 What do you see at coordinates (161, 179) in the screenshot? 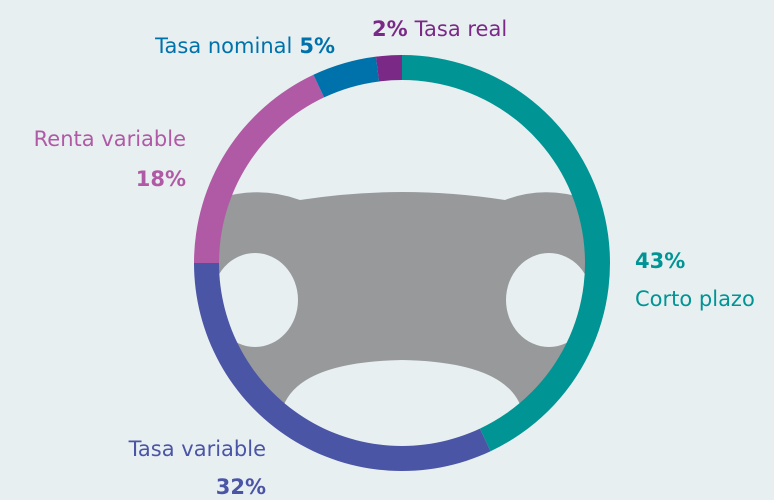
I see `value-label: 18%` at bounding box center [161, 179].